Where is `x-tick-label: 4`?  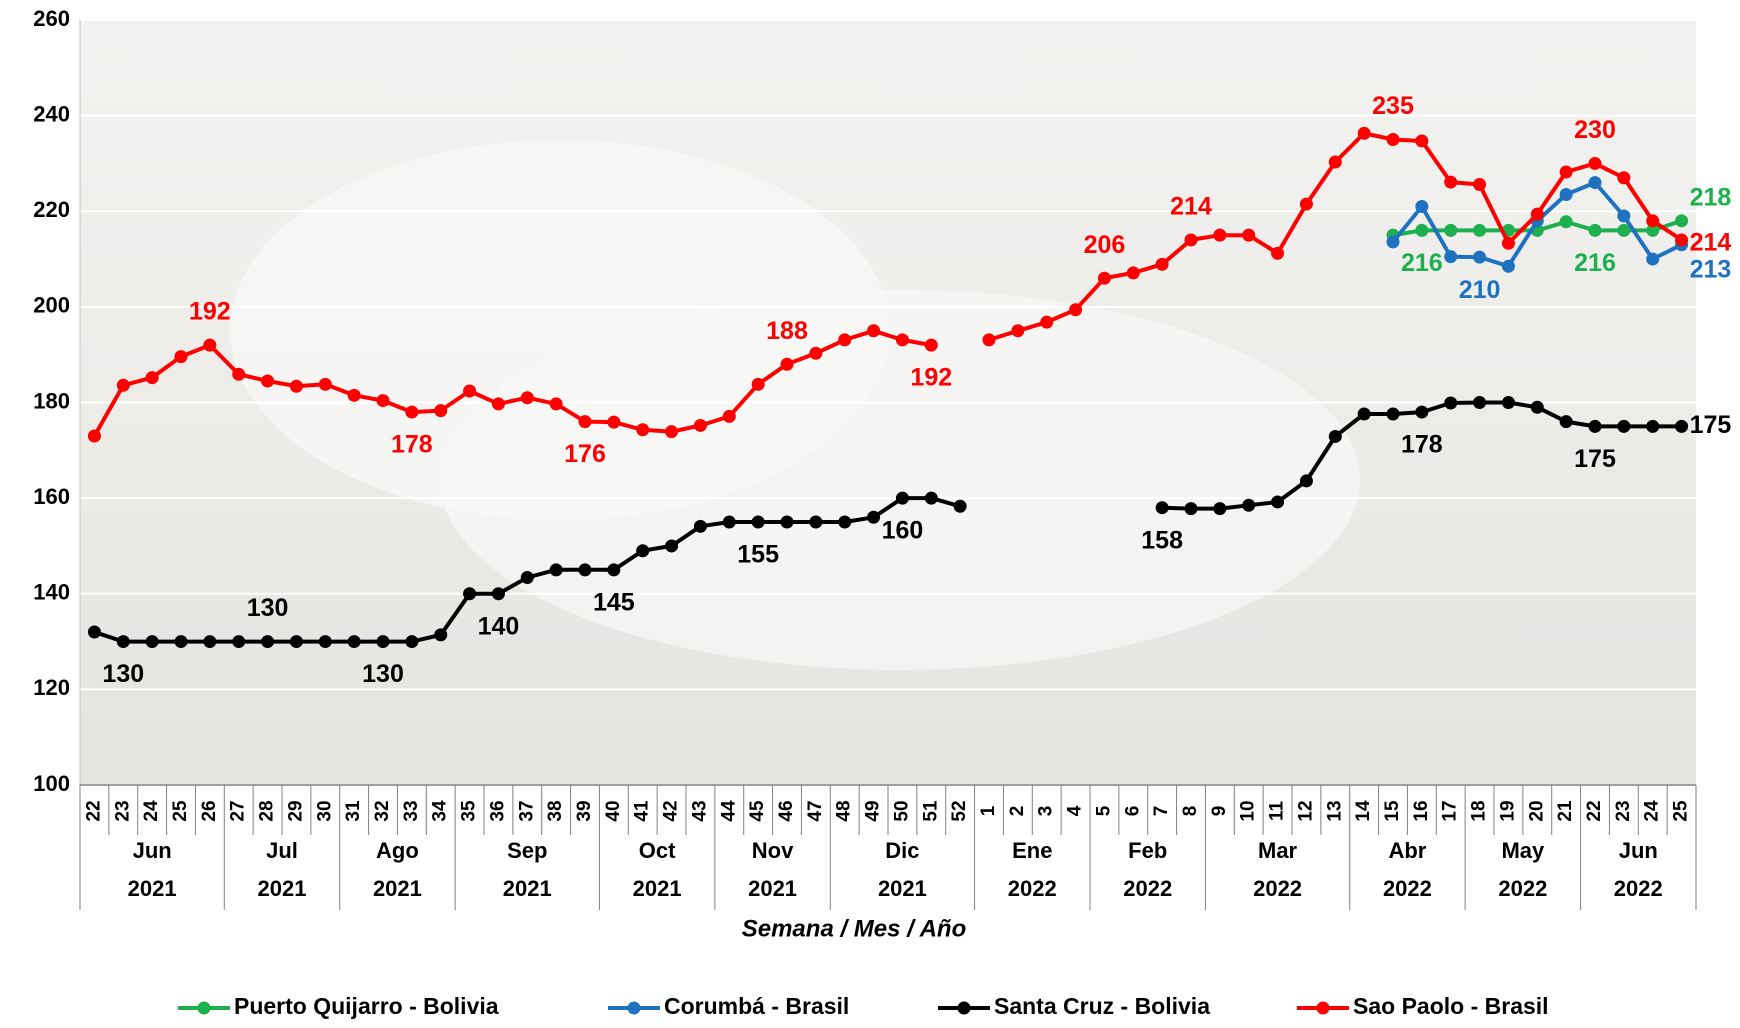
x-tick-label: 4 is located at coordinates (1075, 810).